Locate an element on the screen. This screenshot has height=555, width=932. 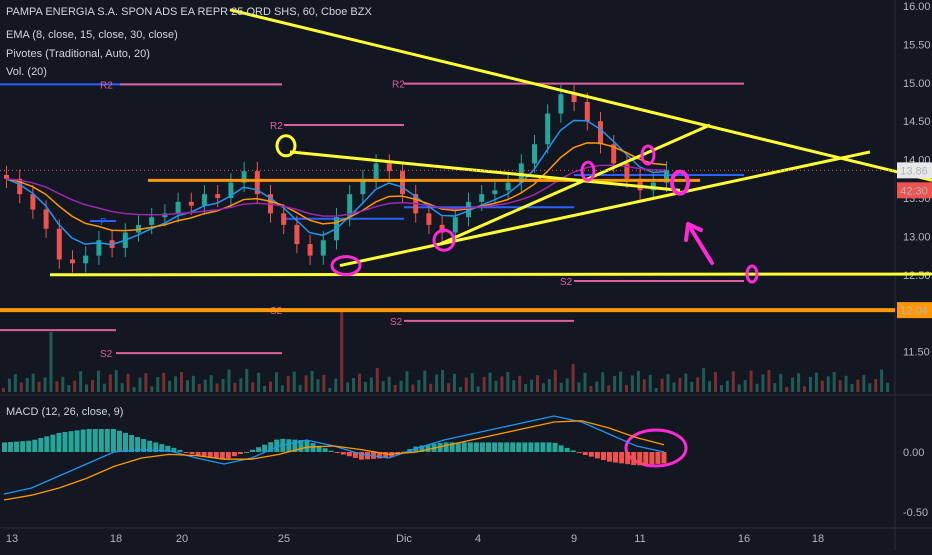
trendline is located at coordinates (490, 274).